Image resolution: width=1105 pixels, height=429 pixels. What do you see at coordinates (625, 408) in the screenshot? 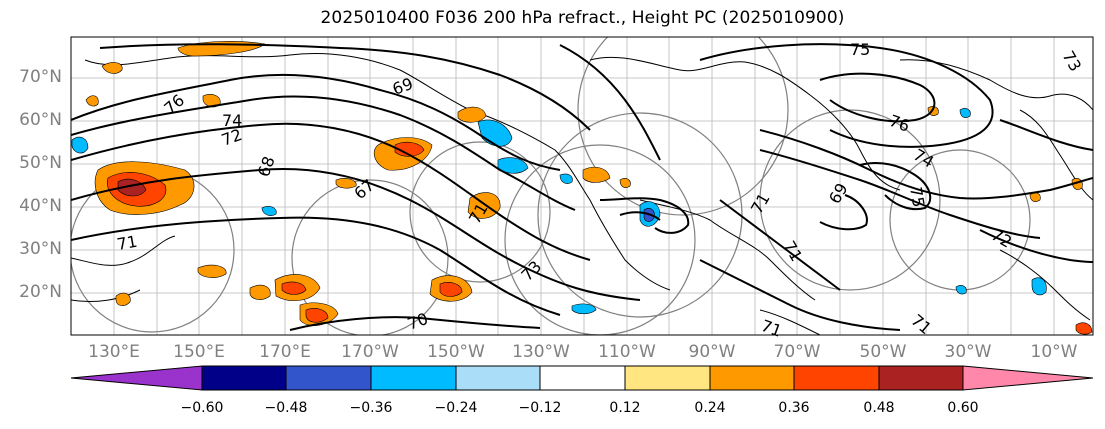
I see `colorbar-tick-label: 0.12` at bounding box center [625, 408].